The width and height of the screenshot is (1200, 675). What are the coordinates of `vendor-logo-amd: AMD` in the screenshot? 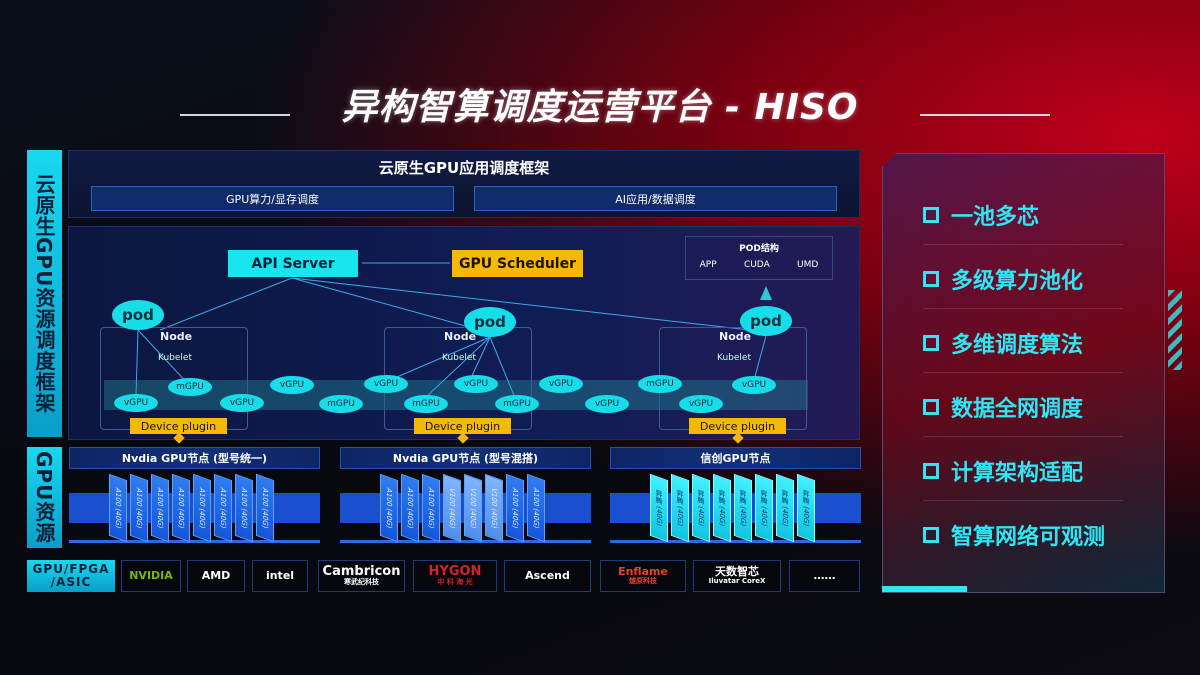 It's located at (216, 576).